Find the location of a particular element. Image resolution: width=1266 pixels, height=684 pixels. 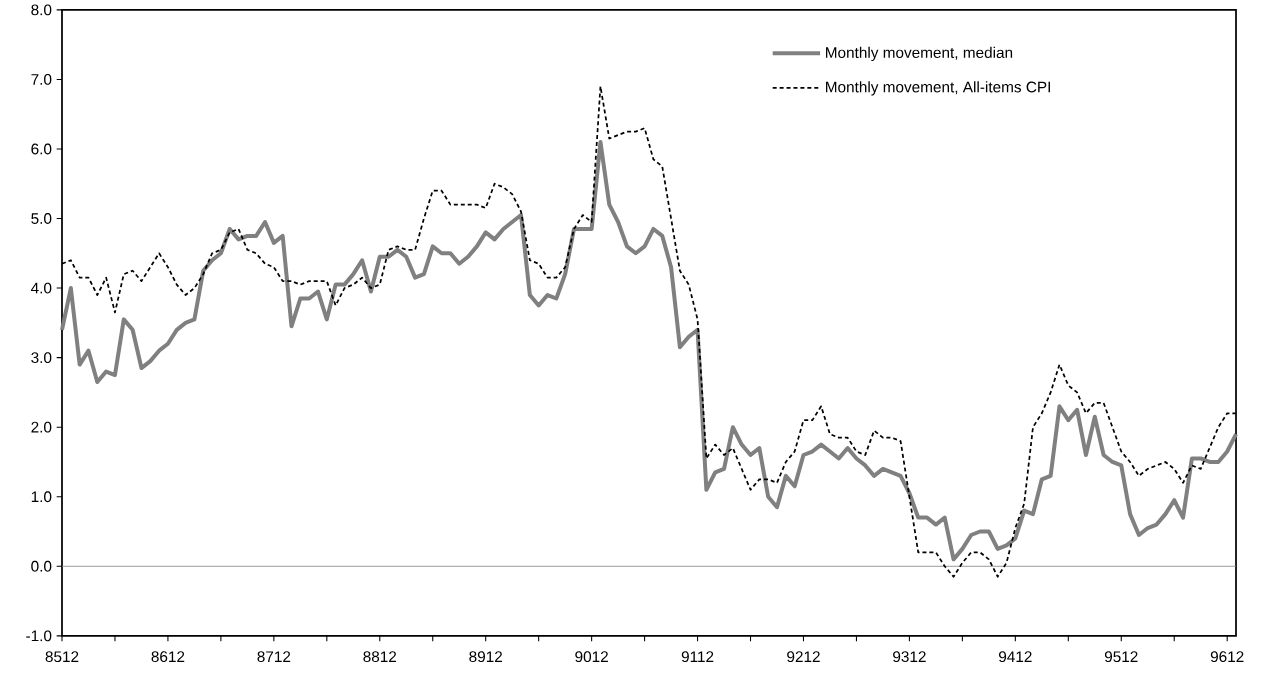

x-tick-label: 8912 is located at coordinates (485, 657).